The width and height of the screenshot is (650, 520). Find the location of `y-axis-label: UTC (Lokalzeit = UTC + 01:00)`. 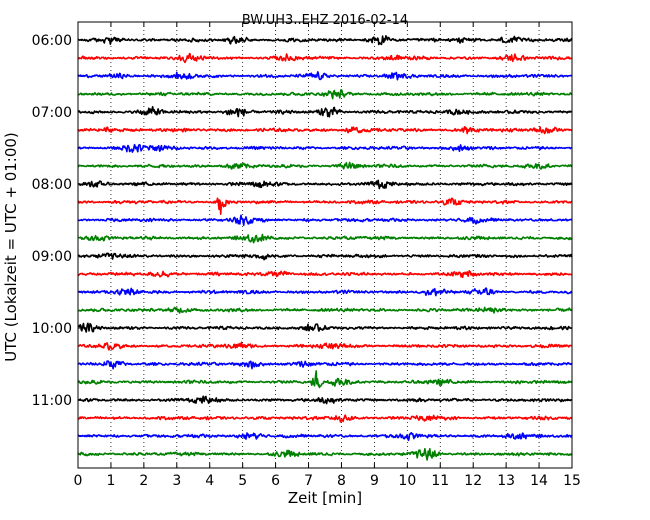

y-axis-label: UTC (Lokalzeit = UTC + 01:00) is located at coordinates (11, 247).